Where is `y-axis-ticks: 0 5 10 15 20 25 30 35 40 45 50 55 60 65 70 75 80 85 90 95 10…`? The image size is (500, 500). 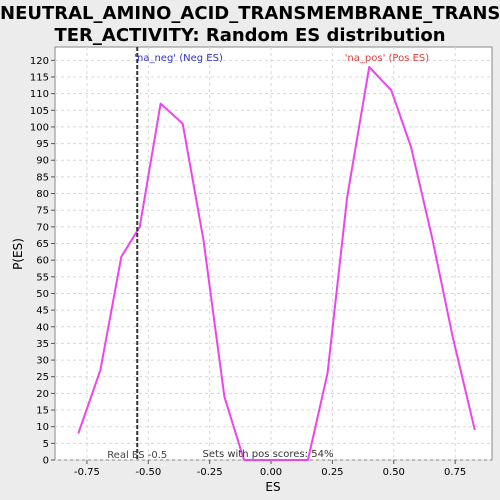
y-axis-ticks: 0 5 10 15 20 25 30 35 40 45 50 55 60 65 70 75 80 85 90 95 10… is located at coordinates (42, 261).